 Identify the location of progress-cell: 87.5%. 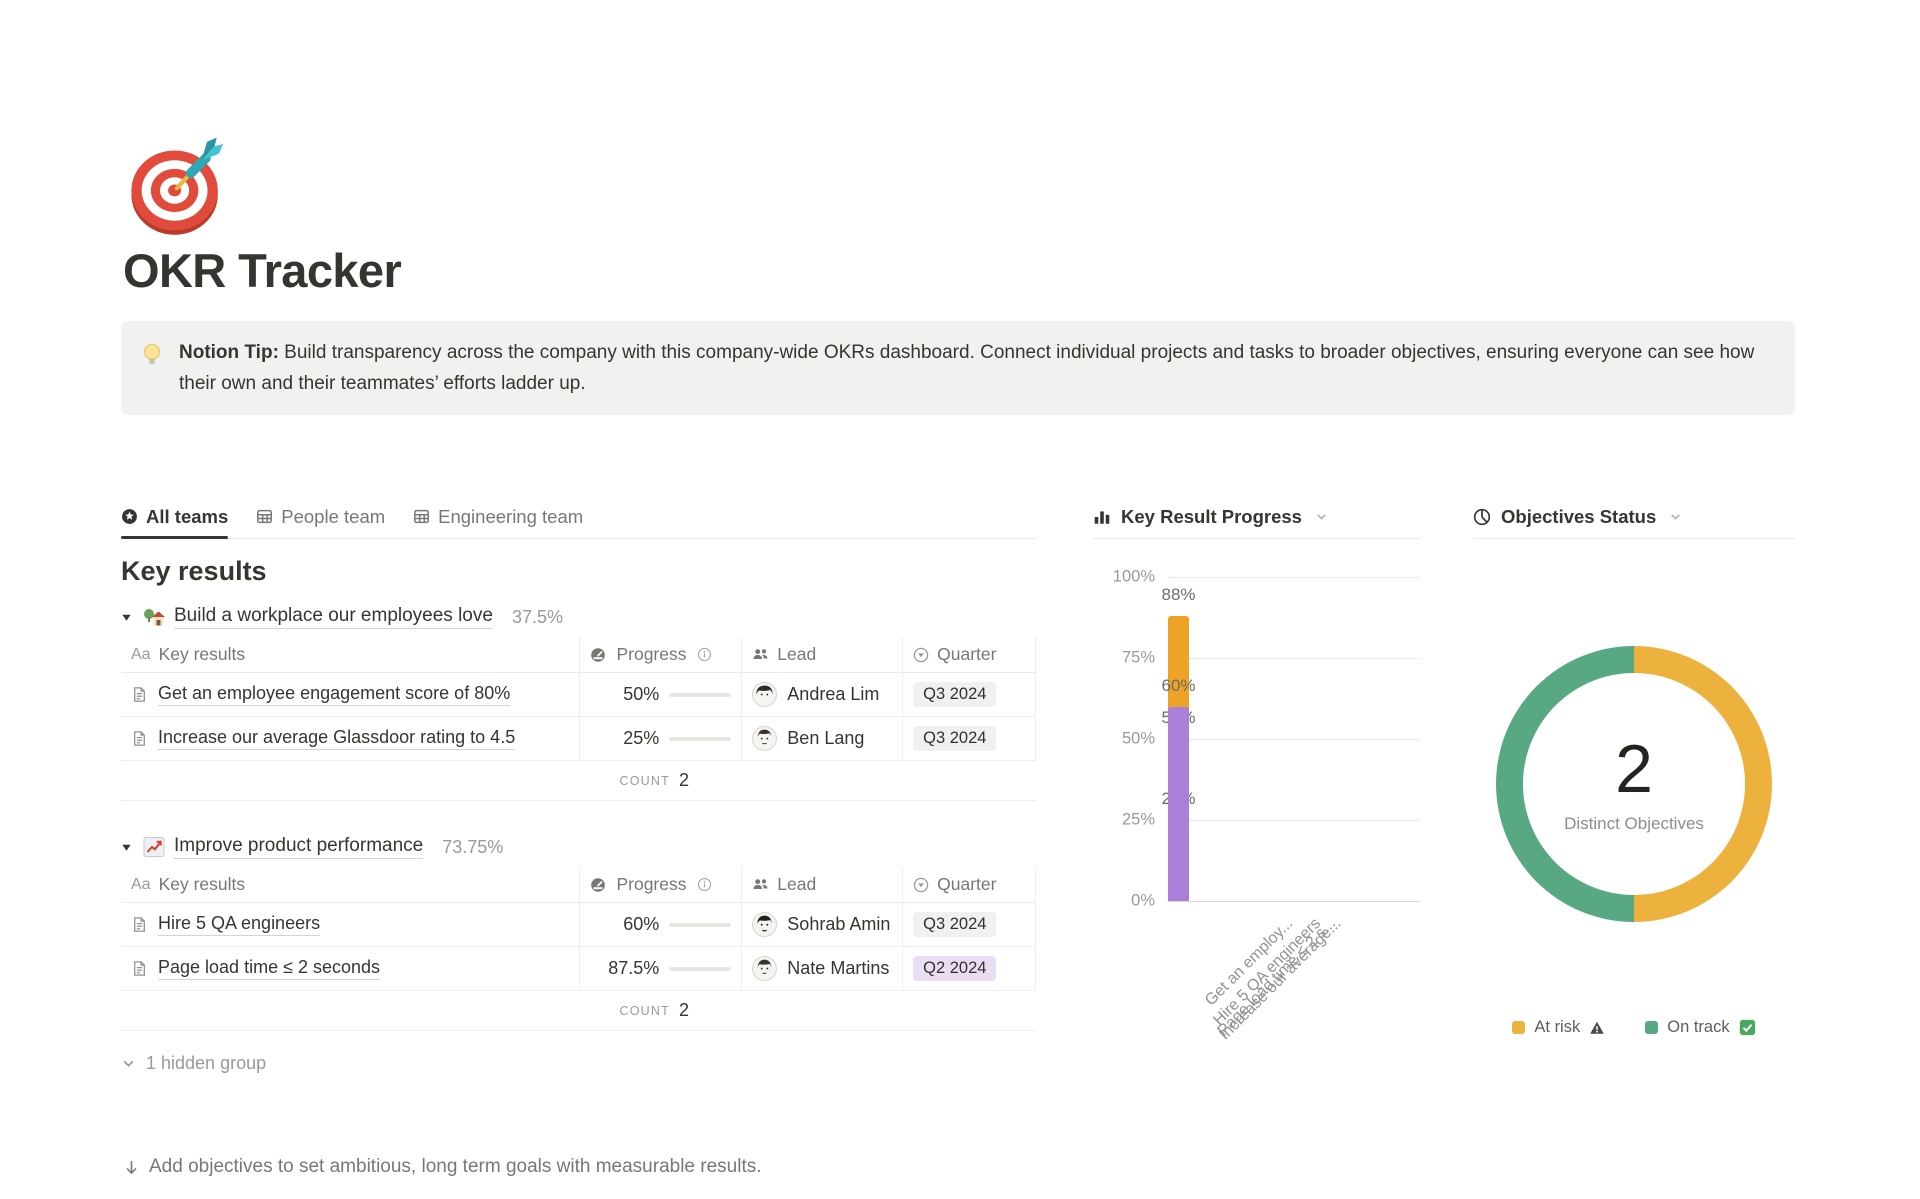
(660, 968).